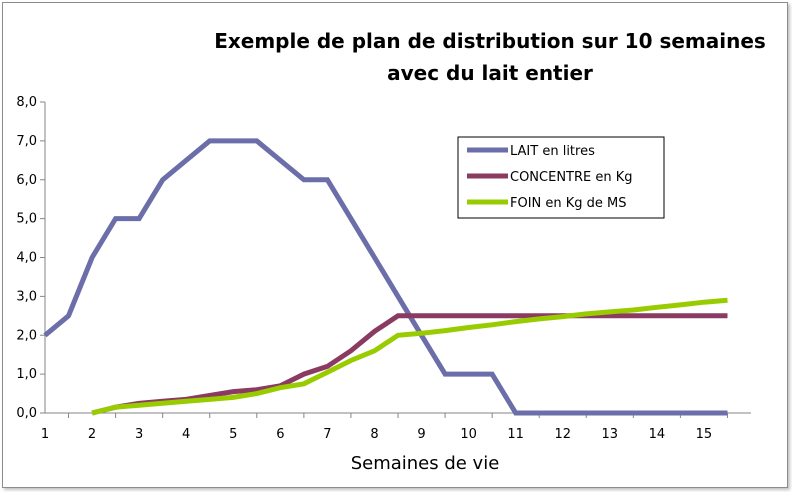 This screenshot has width=792, height=492. What do you see at coordinates (704, 434) in the screenshot?
I see `x-tick-label: 15` at bounding box center [704, 434].